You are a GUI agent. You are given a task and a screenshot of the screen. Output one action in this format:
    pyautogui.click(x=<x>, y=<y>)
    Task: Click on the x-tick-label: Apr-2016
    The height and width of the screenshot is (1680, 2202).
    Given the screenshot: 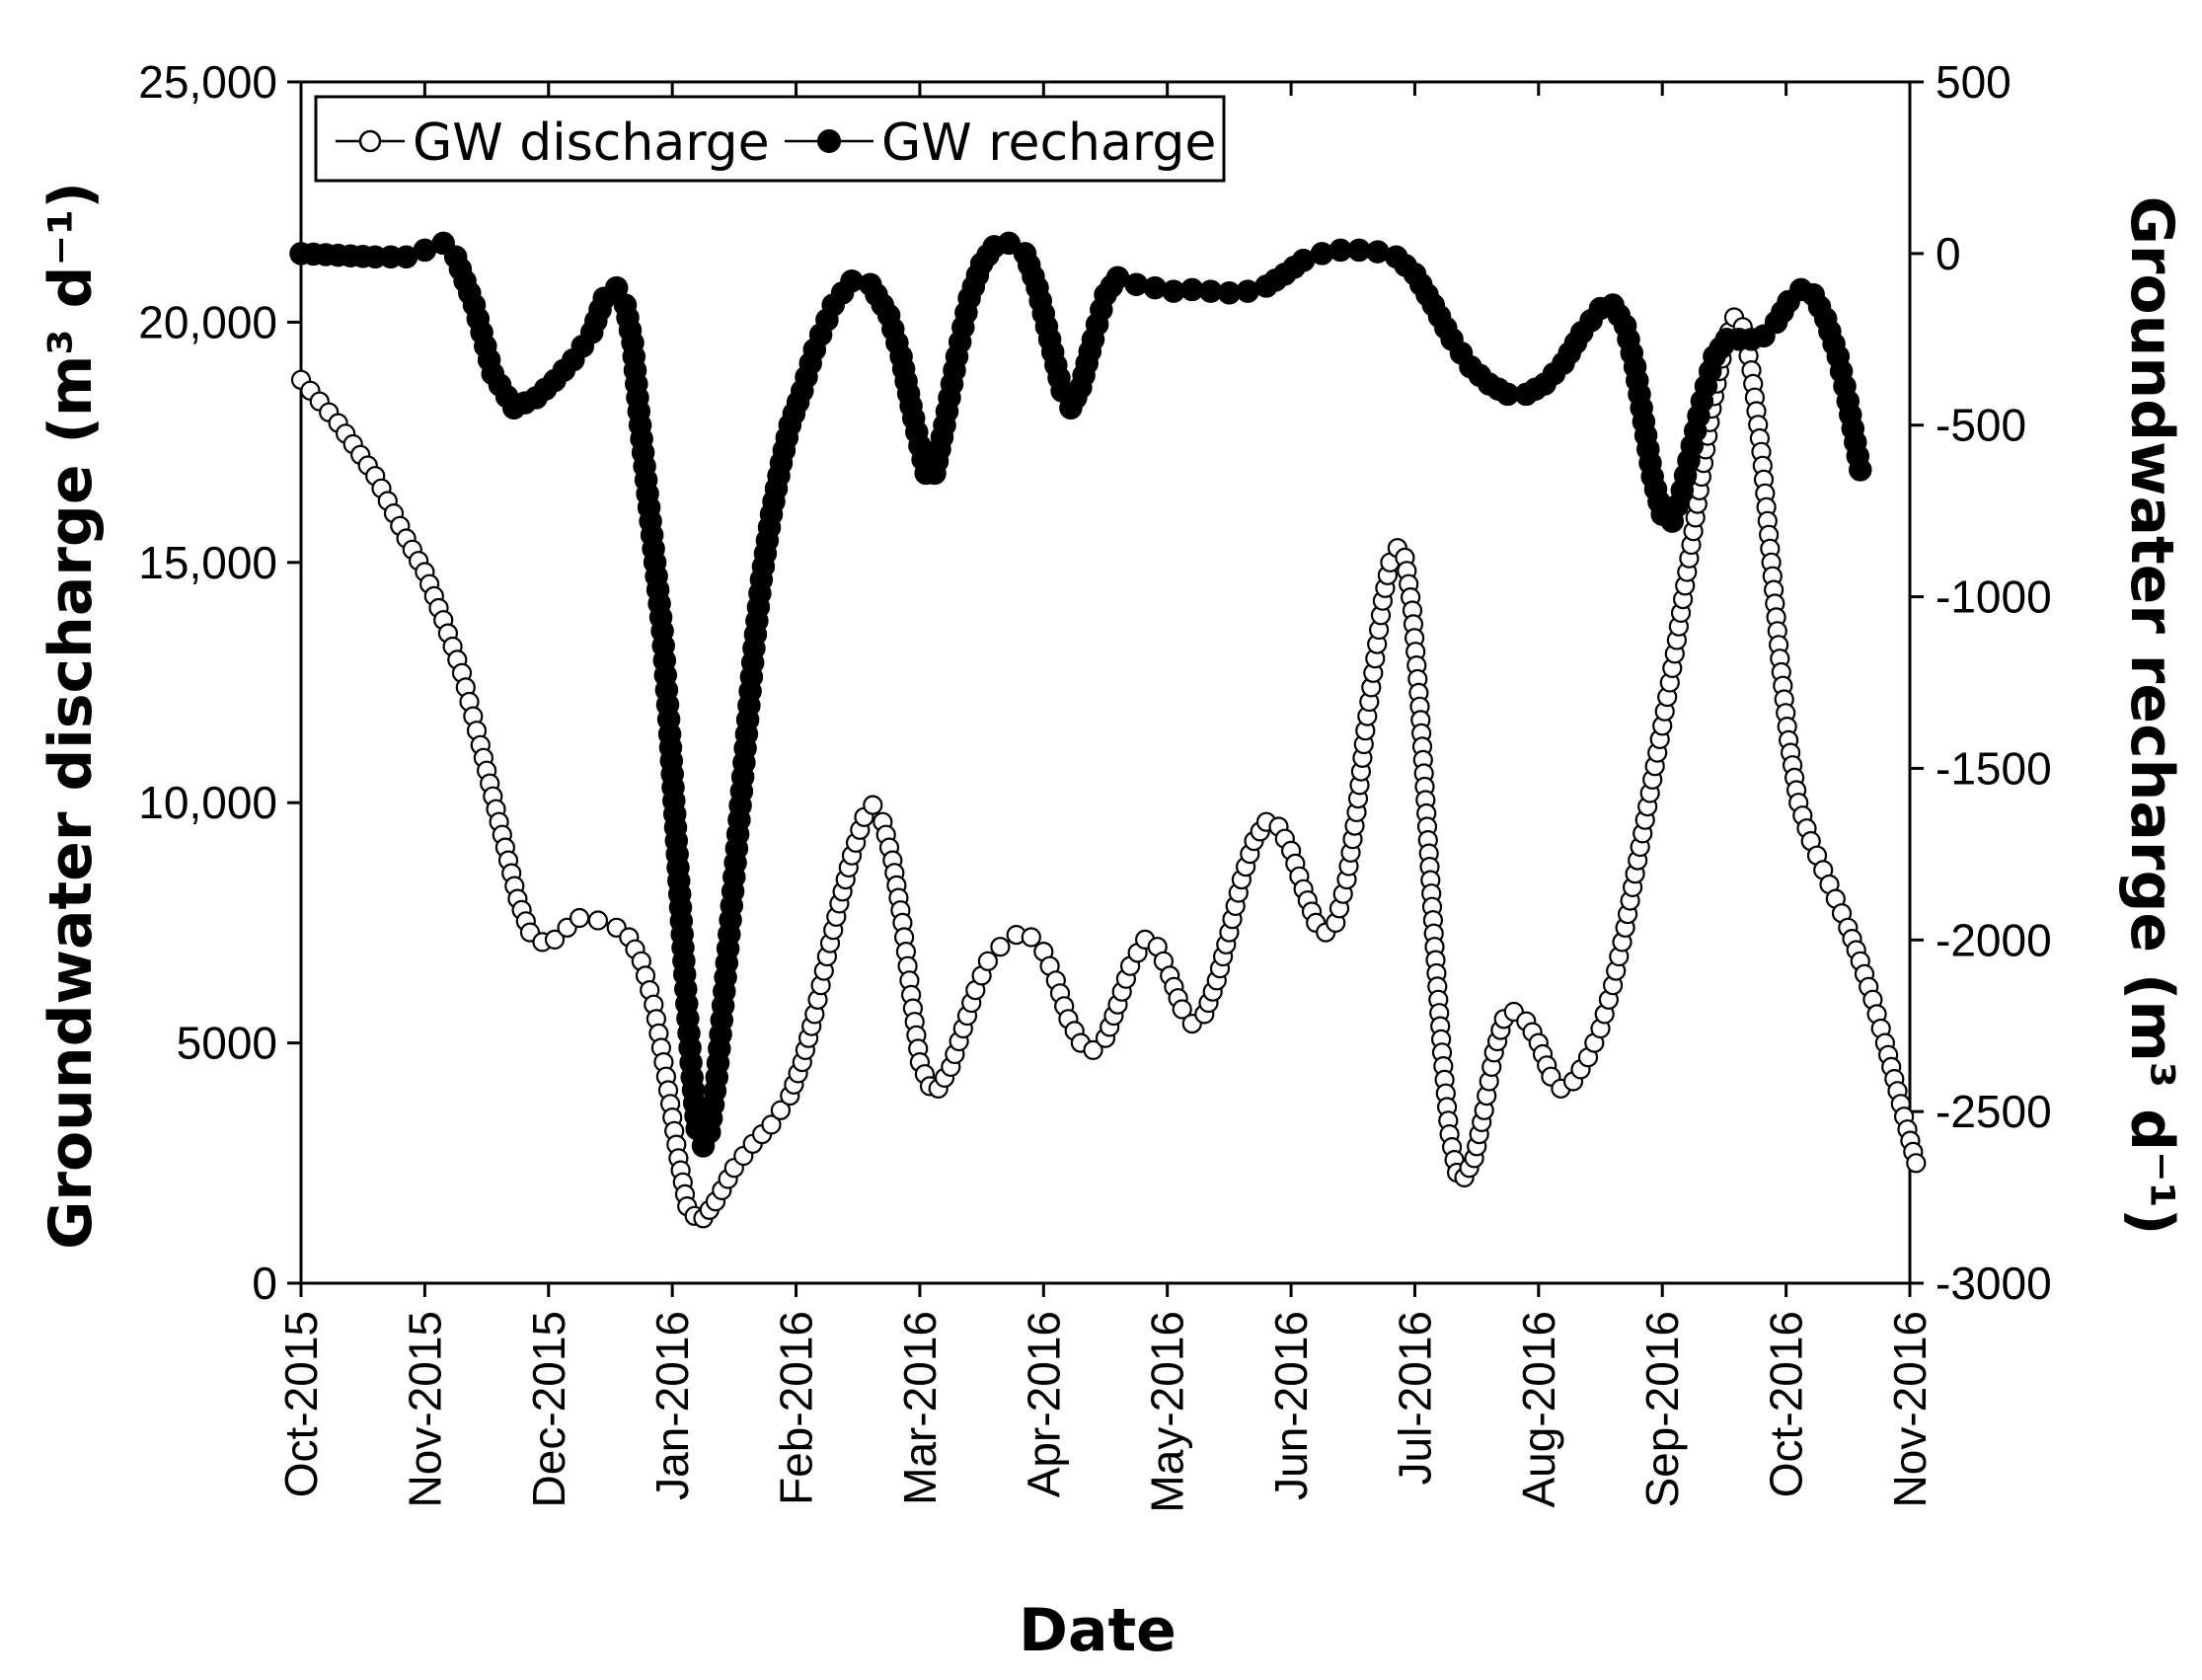 What is the action you would take?
    pyautogui.click(x=1043, y=1404)
    